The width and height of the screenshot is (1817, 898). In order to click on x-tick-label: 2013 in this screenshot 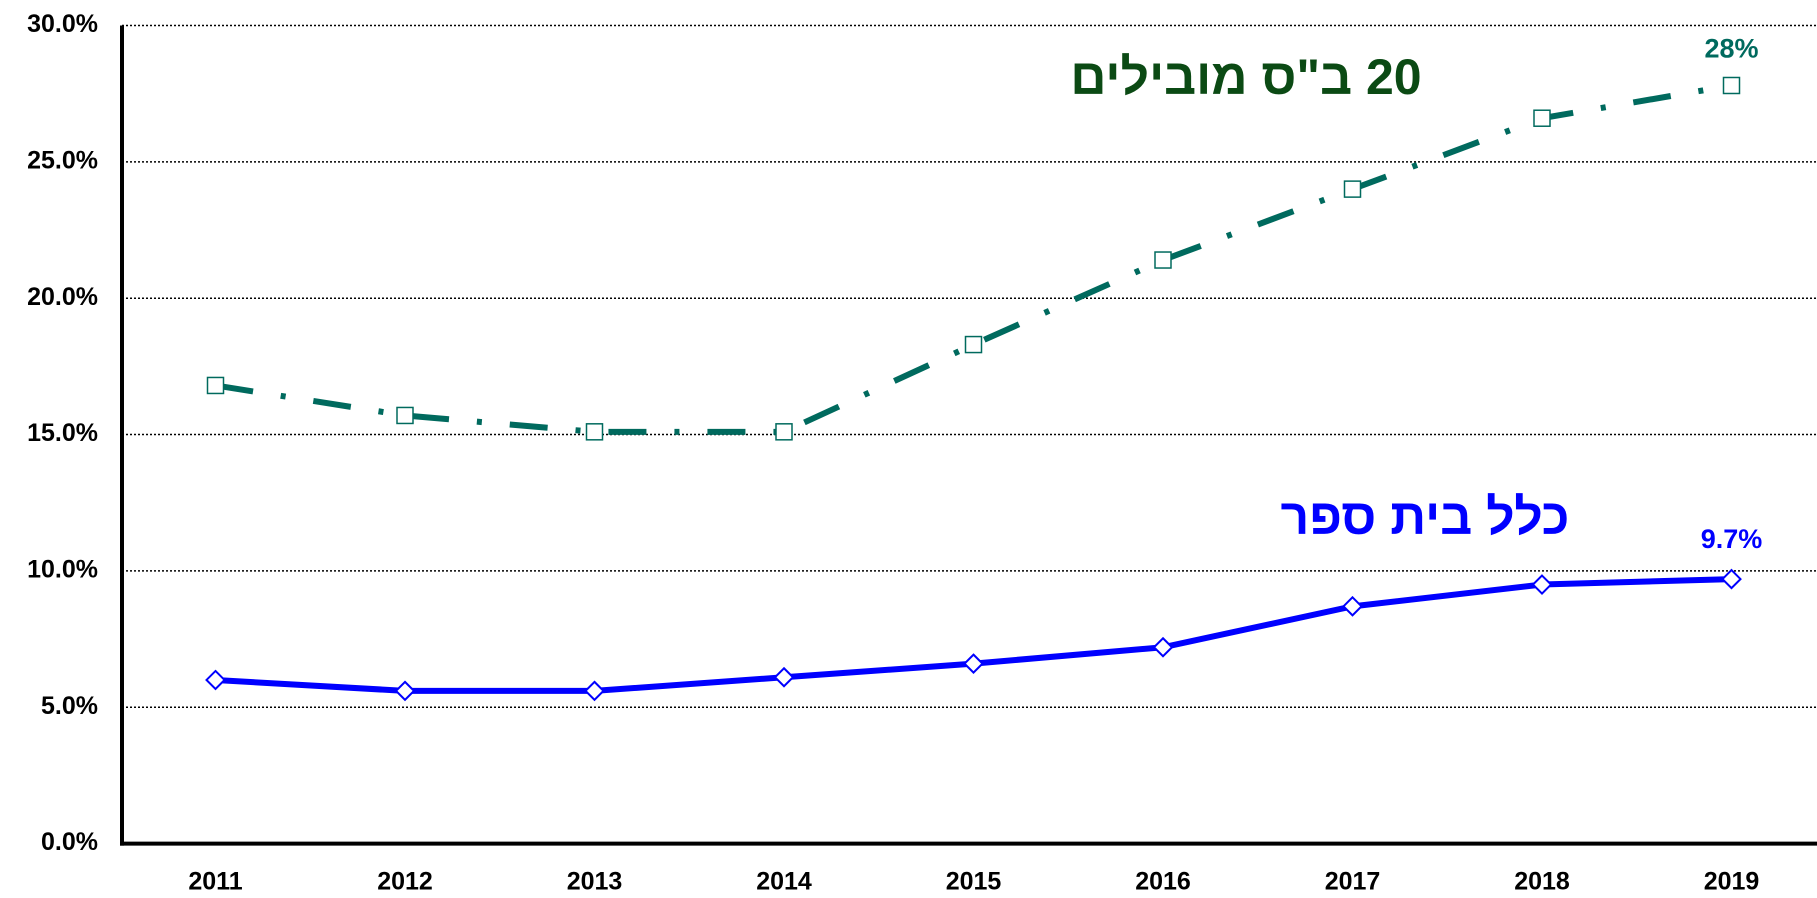, I will do `click(595, 882)`.